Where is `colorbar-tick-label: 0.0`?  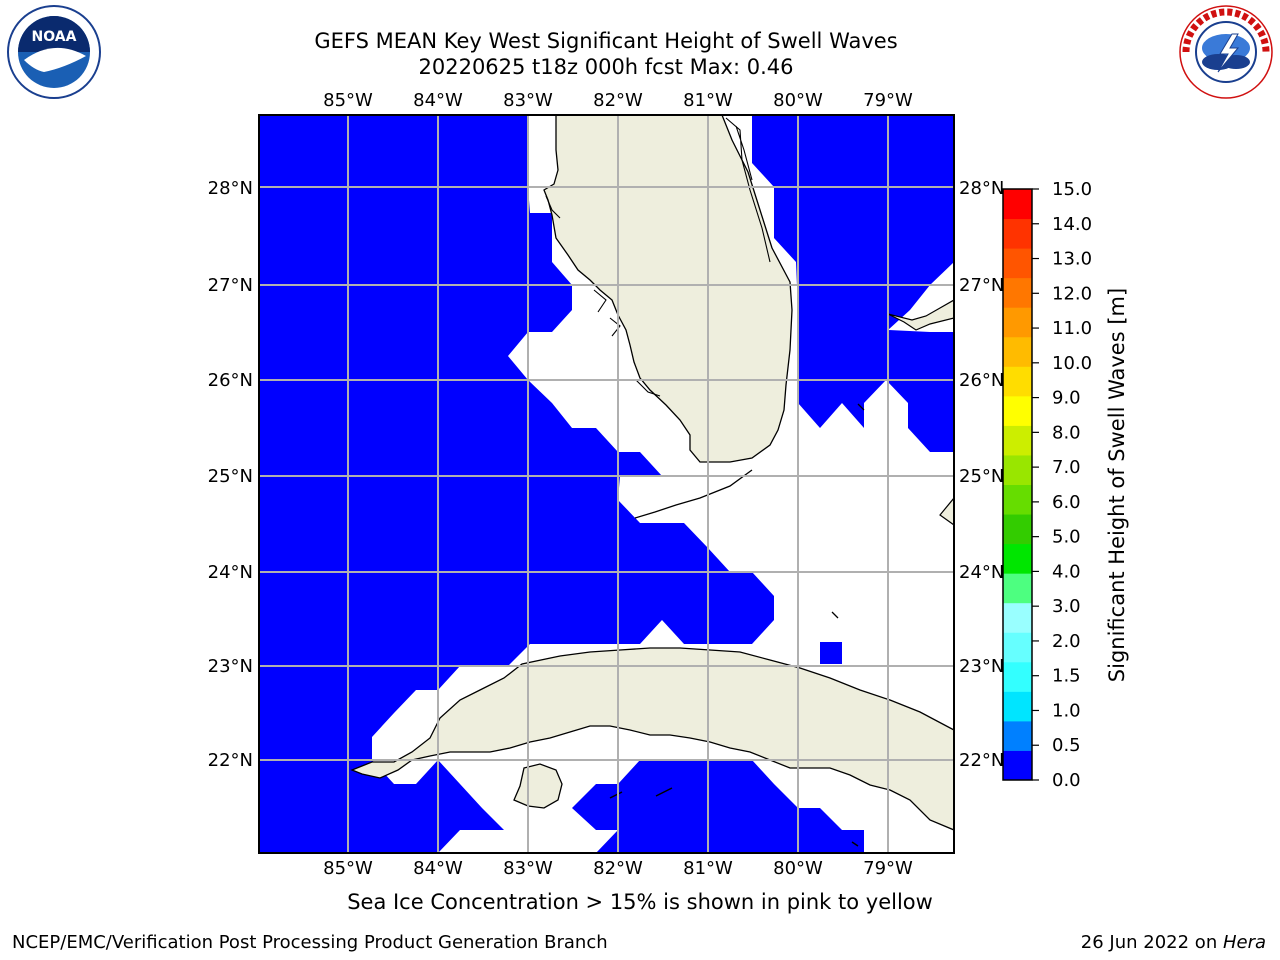 colorbar-tick-label: 0.0 is located at coordinates (1066, 780).